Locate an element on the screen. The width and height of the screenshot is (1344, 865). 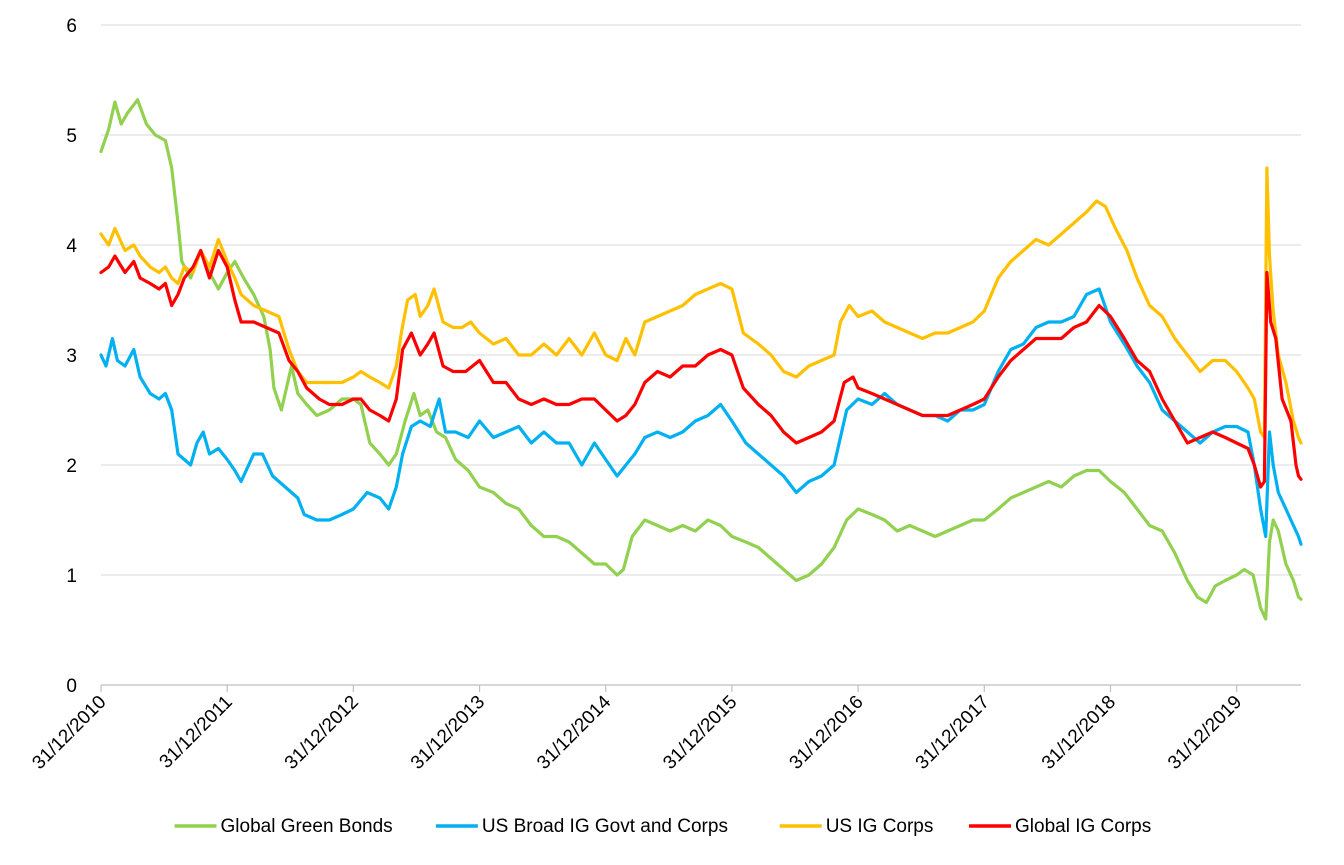
x-tick-label: 31/12/2012 is located at coordinates (322, 733).